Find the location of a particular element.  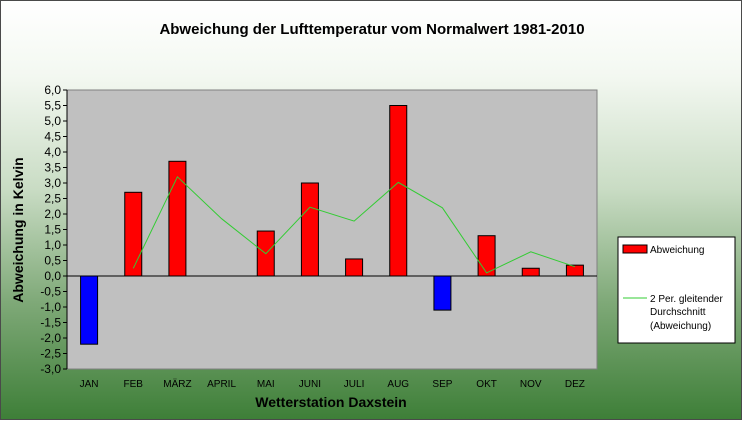

y-tick-label: 1,5 is located at coordinates (52, 230).